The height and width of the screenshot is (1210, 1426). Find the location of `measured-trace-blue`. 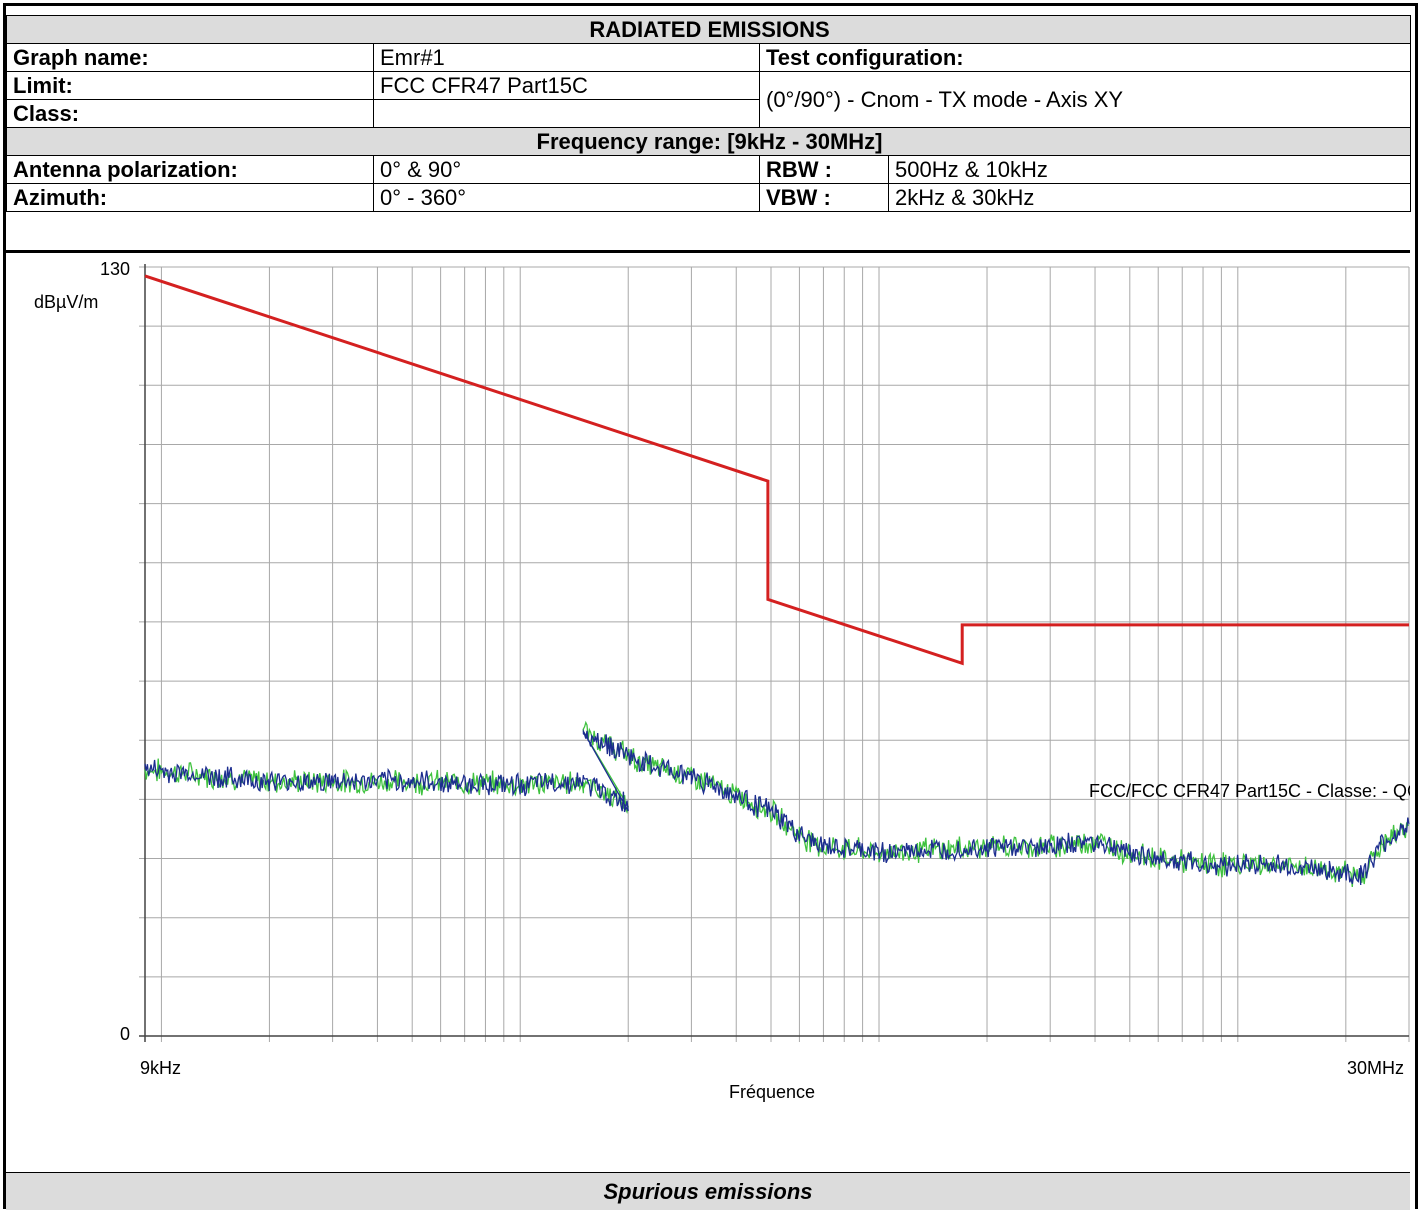

measured-trace-blue is located at coordinates (777, 807).